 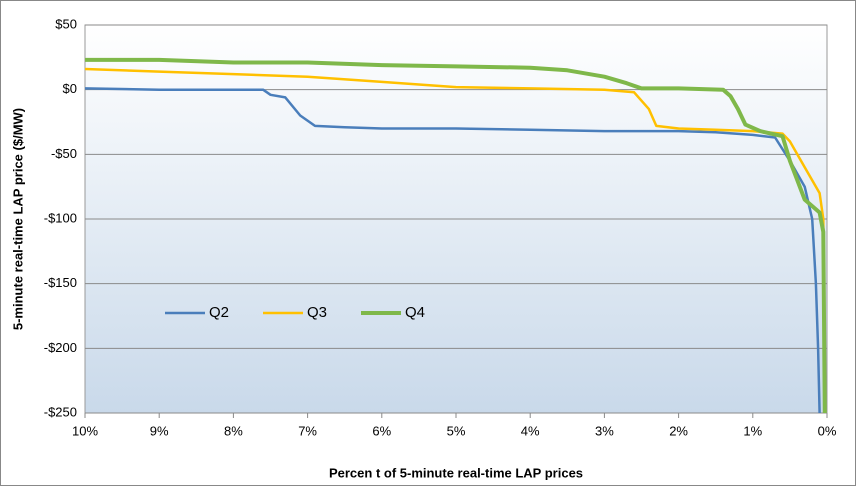 I want to click on legend-label: Q2, so click(x=219, y=312).